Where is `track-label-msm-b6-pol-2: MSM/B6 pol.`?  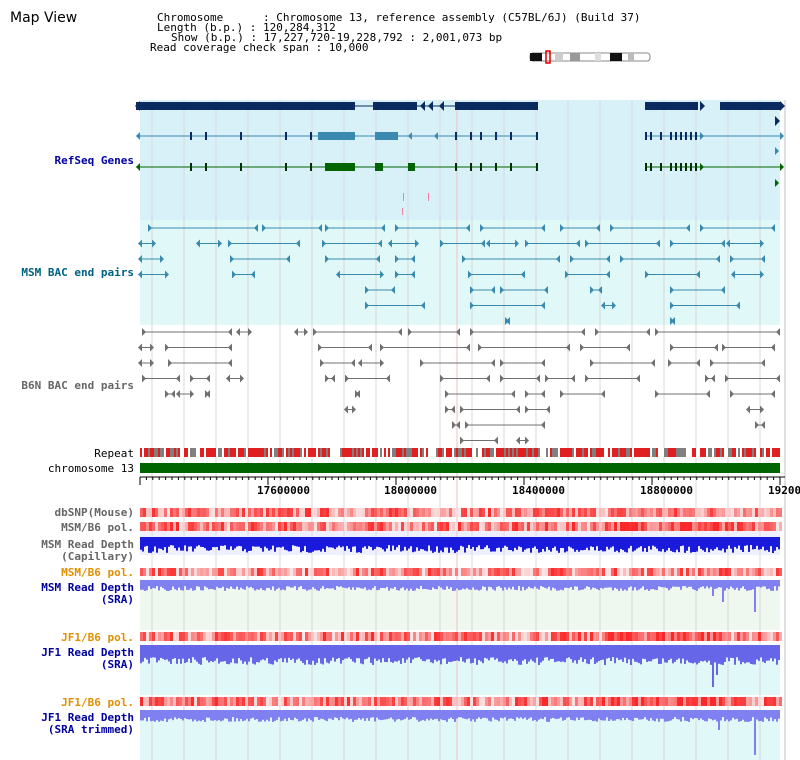
track-label-msm-b6-pol-2: MSM/B6 pol. is located at coordinates (97, 572).